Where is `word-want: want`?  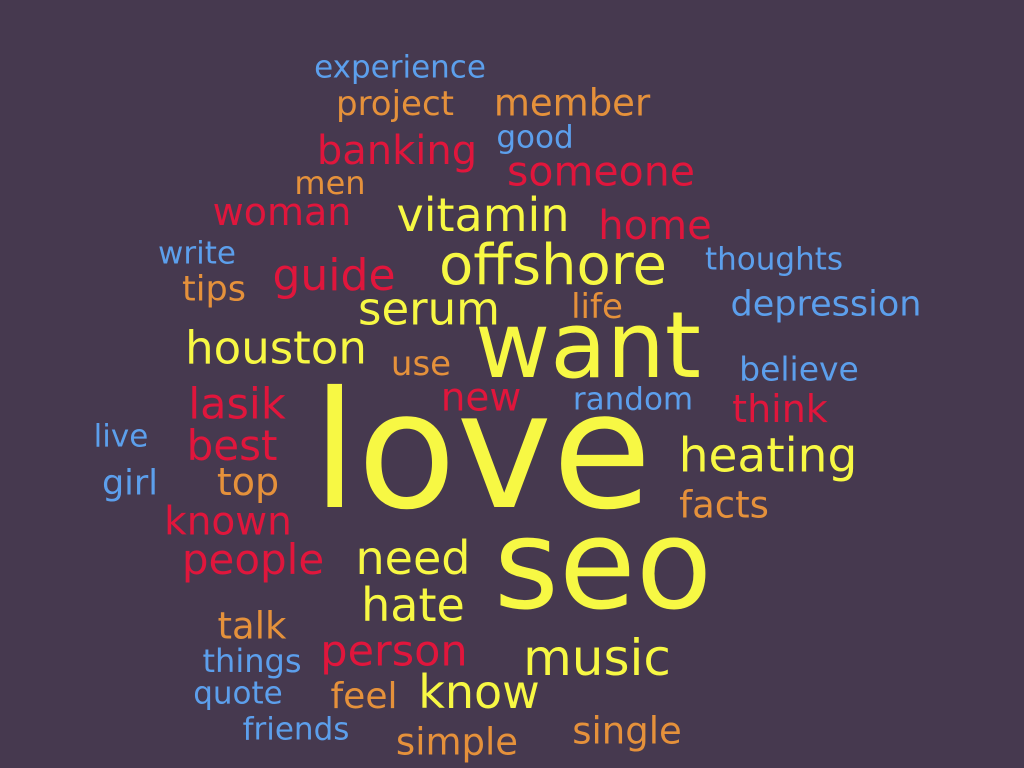 word-want: want is located at coordinates (588, 345).